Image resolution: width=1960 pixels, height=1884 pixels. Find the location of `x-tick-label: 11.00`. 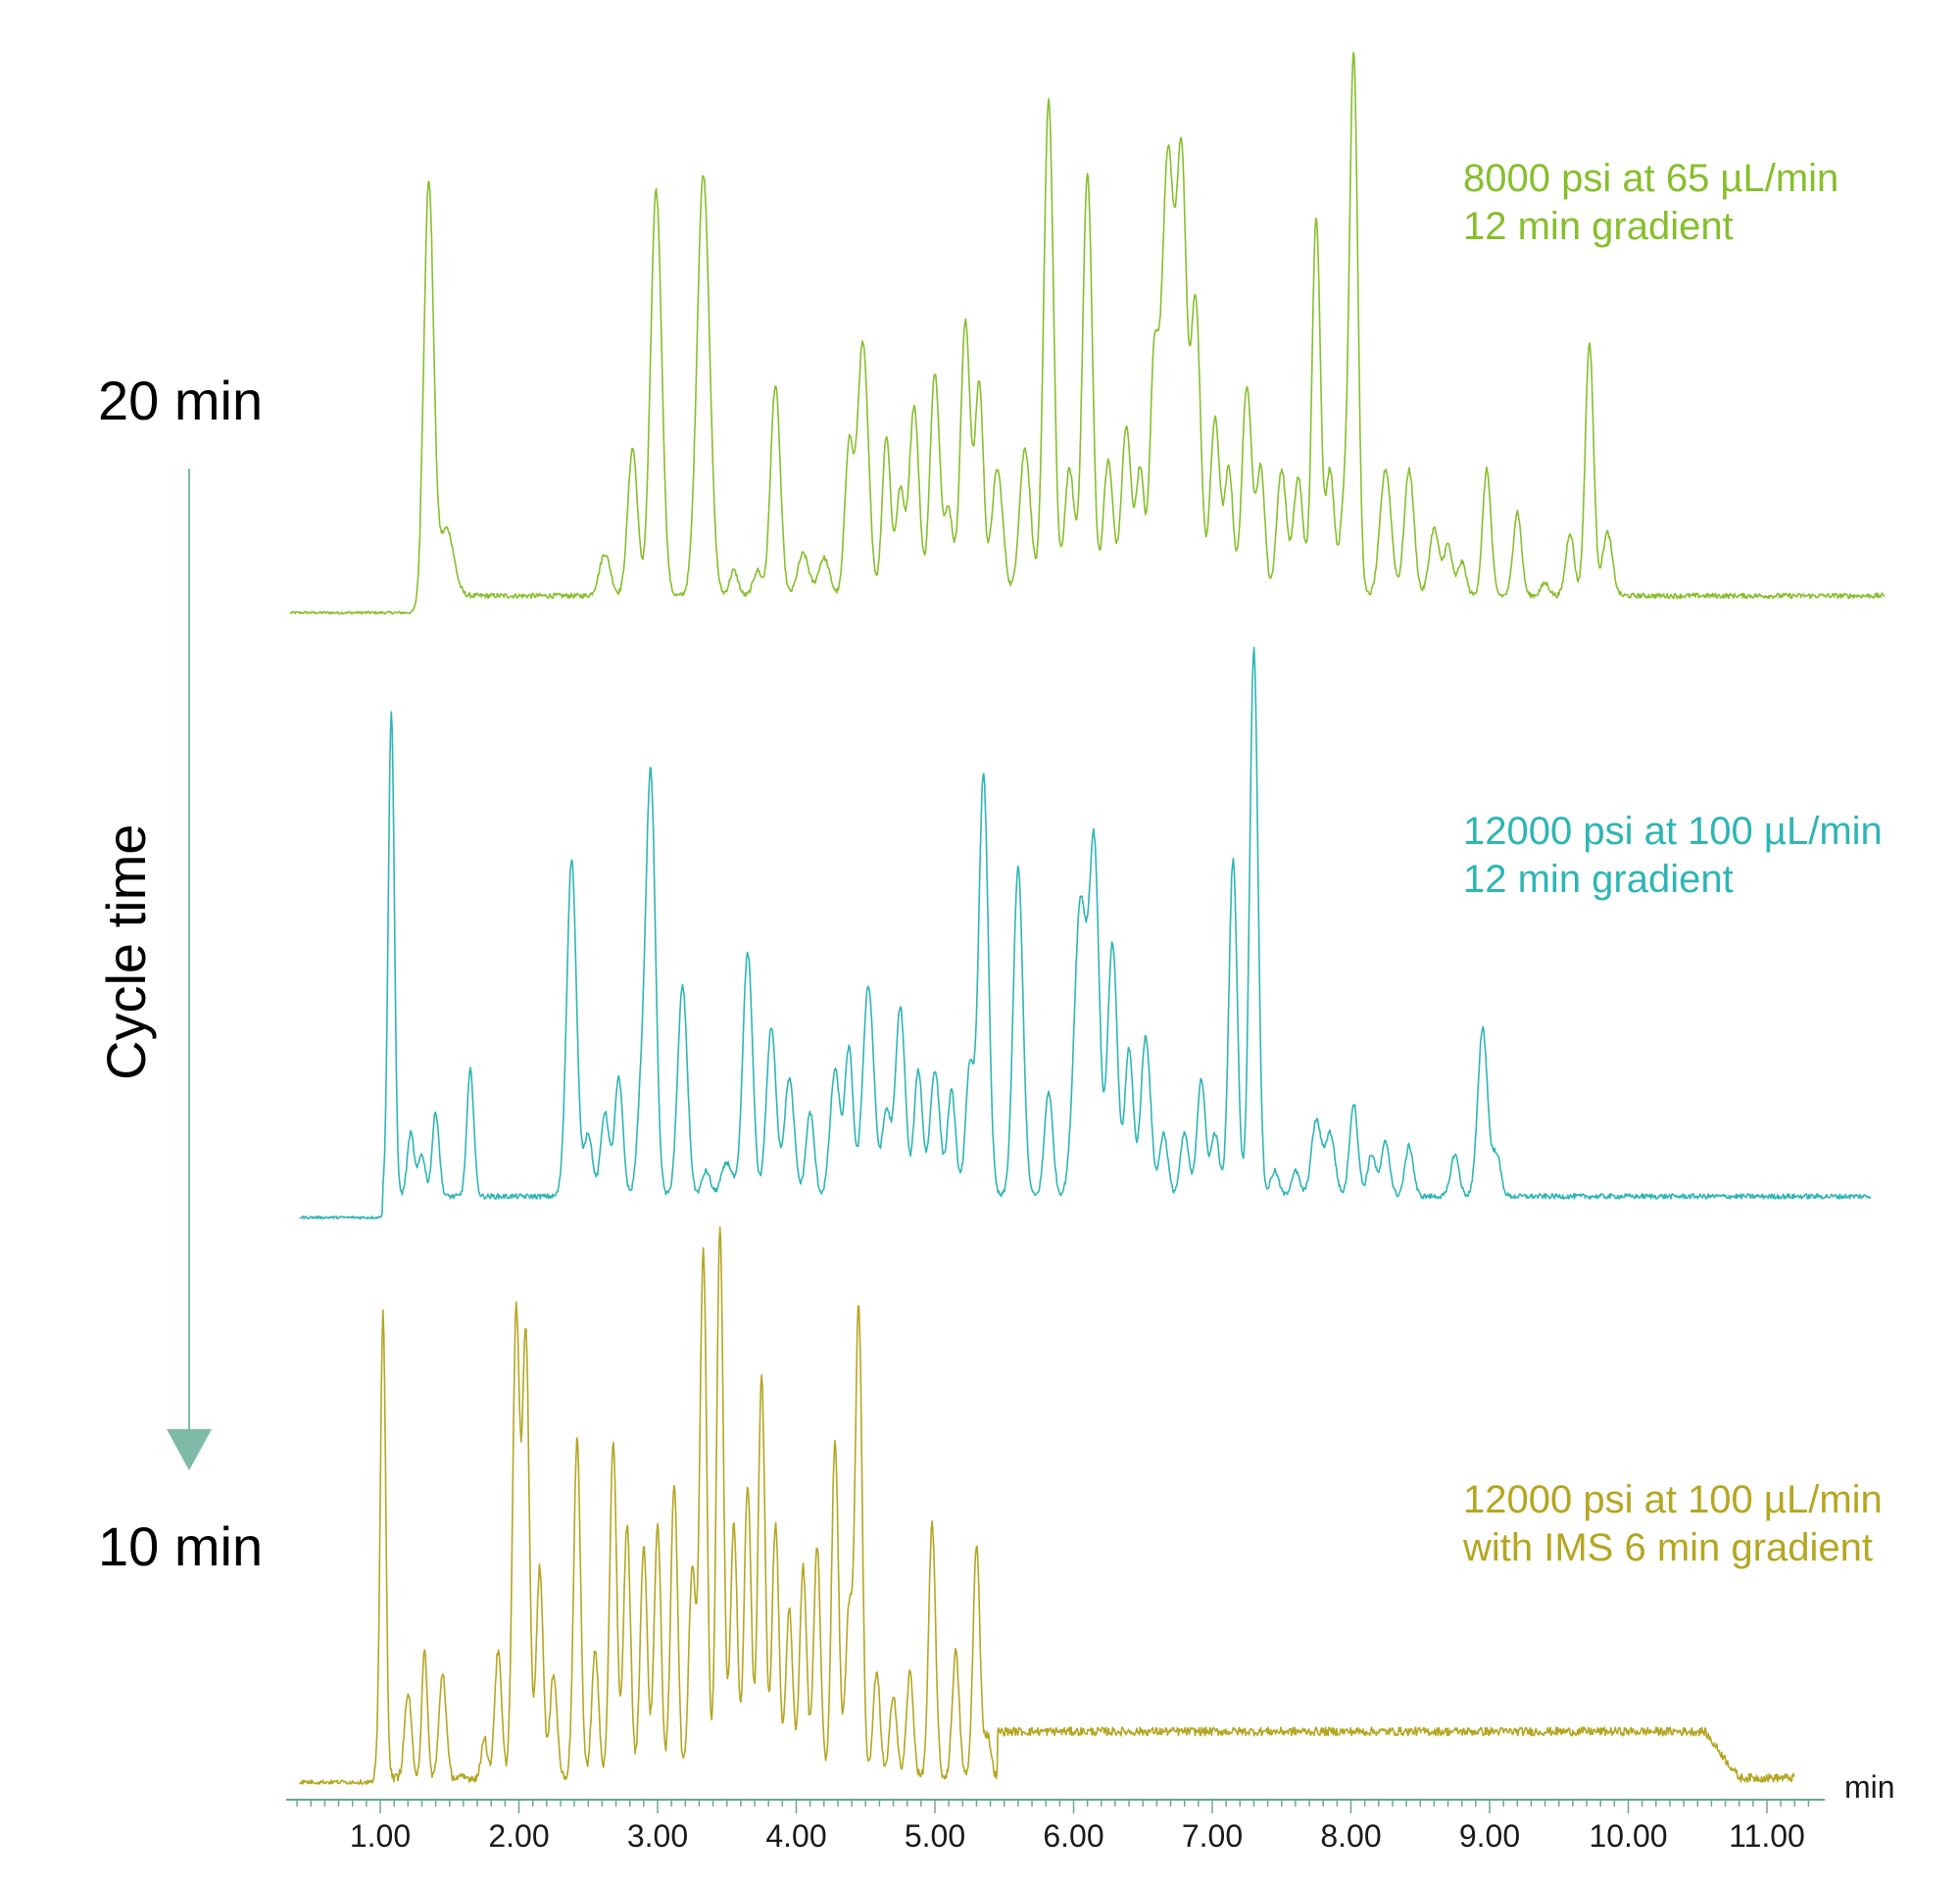

x-tick-label: 11.00 is located at coordinates (1767, 1836).